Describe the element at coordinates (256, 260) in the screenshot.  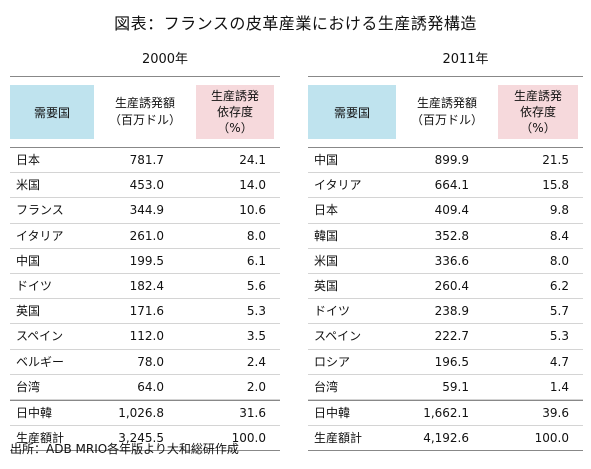
I see `cell-dependency: 6.1` at that location.